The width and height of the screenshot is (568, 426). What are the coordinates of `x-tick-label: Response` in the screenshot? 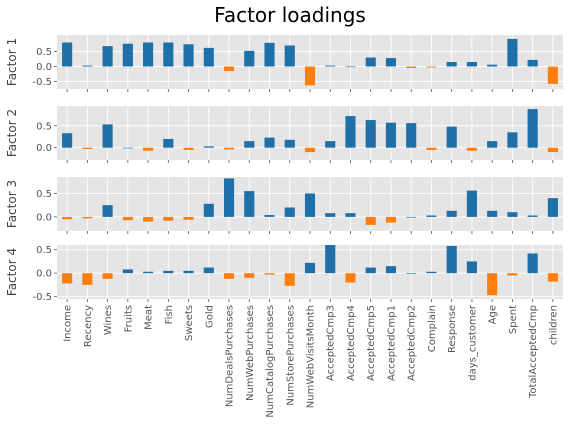 It's located at (452, 329).